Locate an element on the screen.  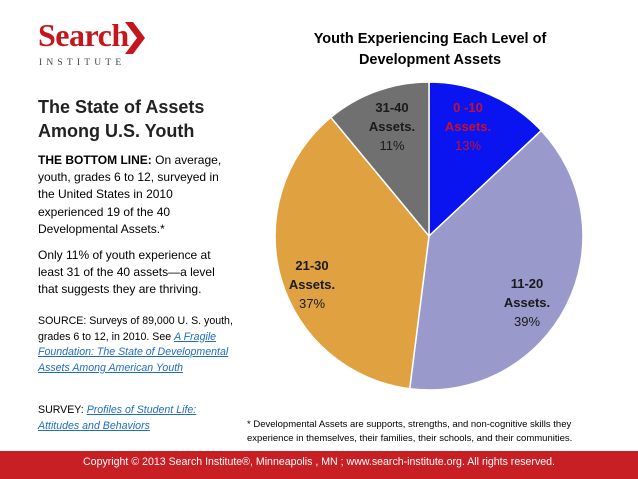
pie-label-percent: 39% is located at coordinates (527, 321).